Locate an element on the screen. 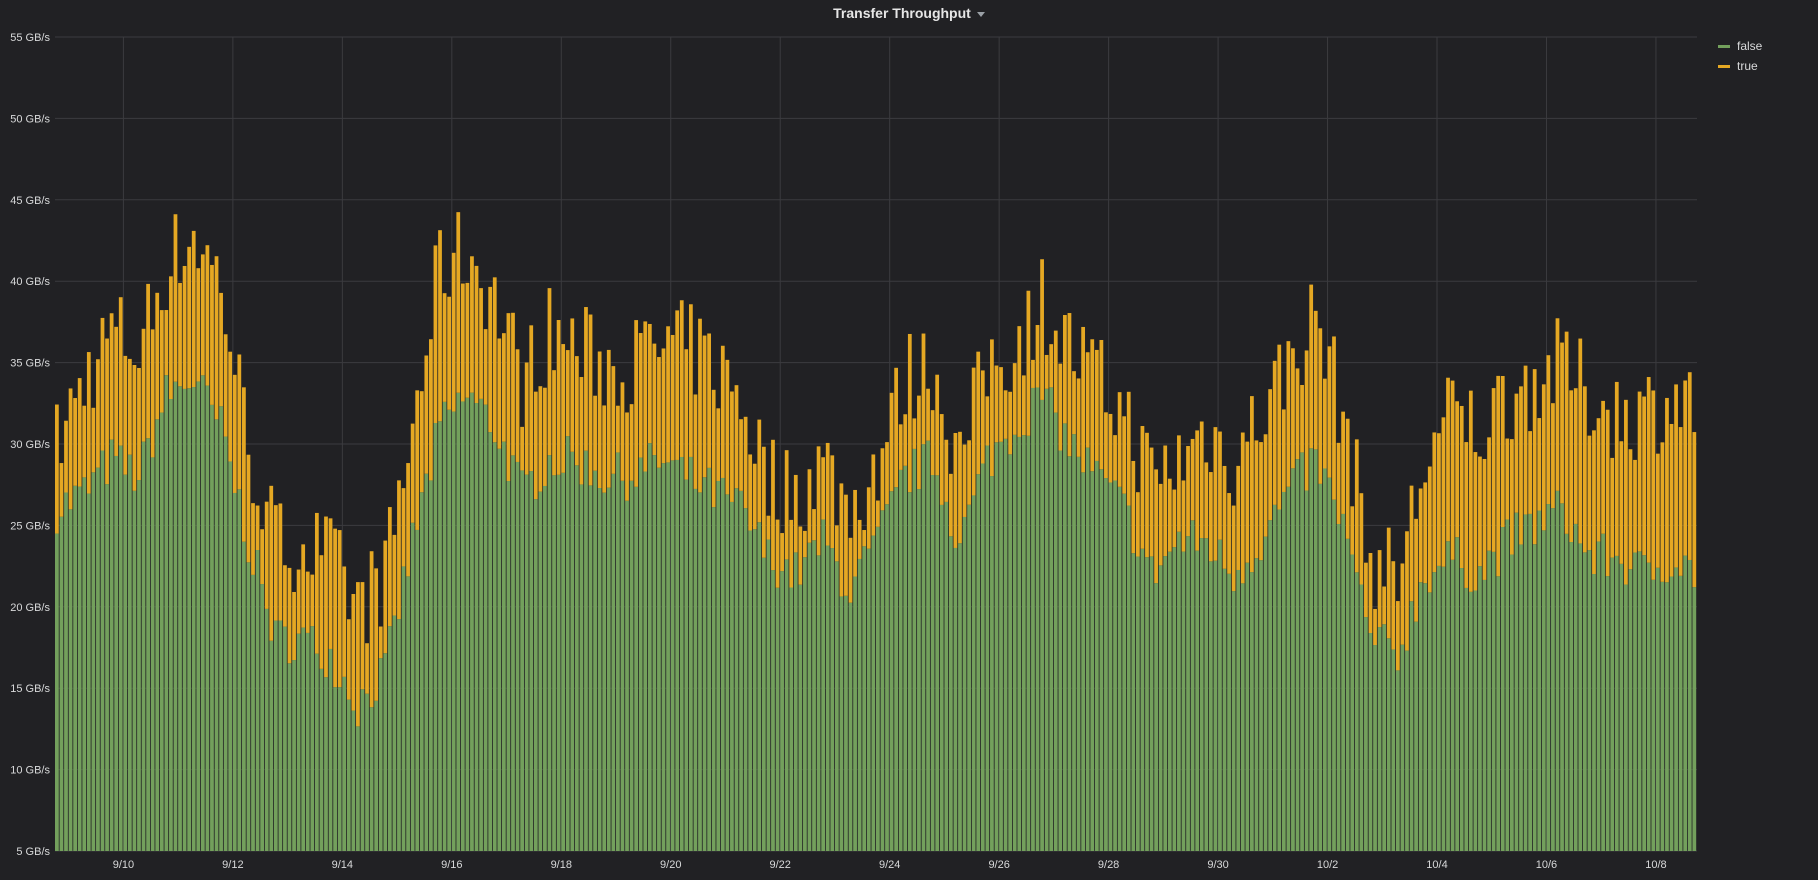 Image resolution: width=1818 pixels, height=880 pixels. legend-swatch-true is located at coordinates (1724, 66).